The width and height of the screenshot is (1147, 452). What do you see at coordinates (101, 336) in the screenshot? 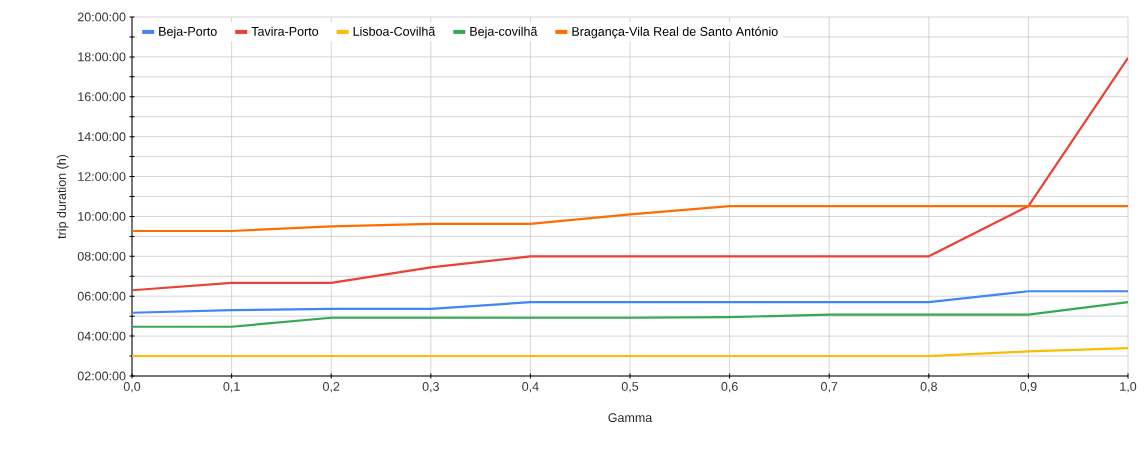
I see `y-tick-label: 04:00:00` at bounding box center [101, 336].